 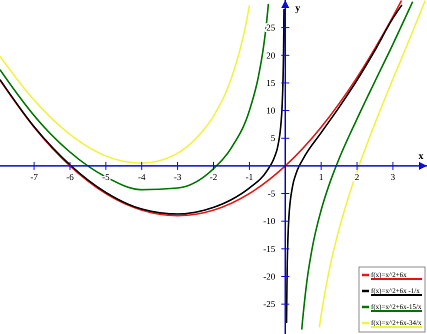 What do you see at coordinates (269, 221) in the screenshot?
I see `y-tick-label: -10` at bounding box center [269, 221].